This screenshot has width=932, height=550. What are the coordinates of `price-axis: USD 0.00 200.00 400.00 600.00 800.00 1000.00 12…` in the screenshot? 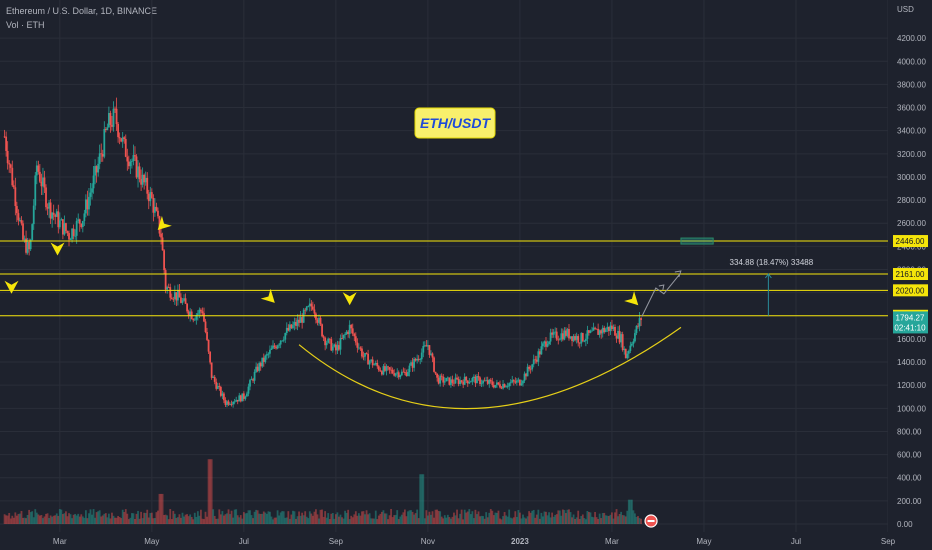 It's located at (910, 275).